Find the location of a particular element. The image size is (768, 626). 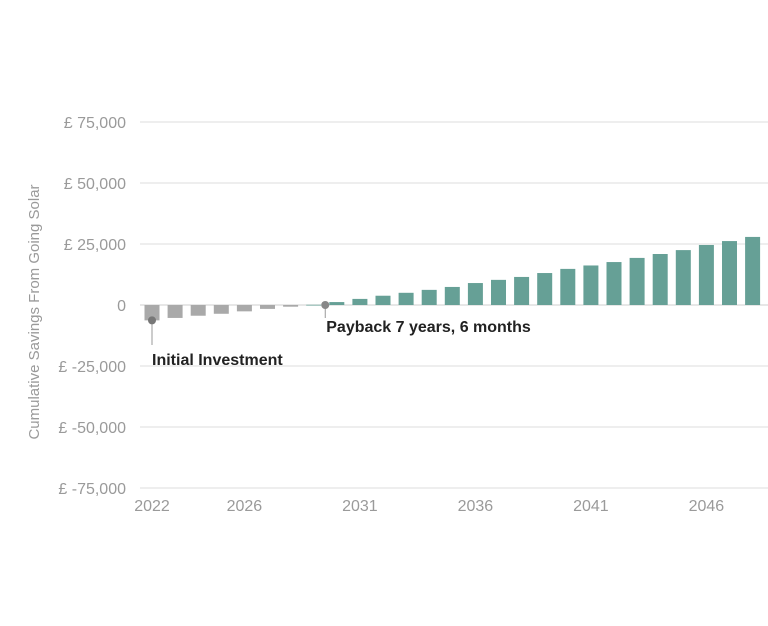

bar-2045 is located at coordinates (683, 277).